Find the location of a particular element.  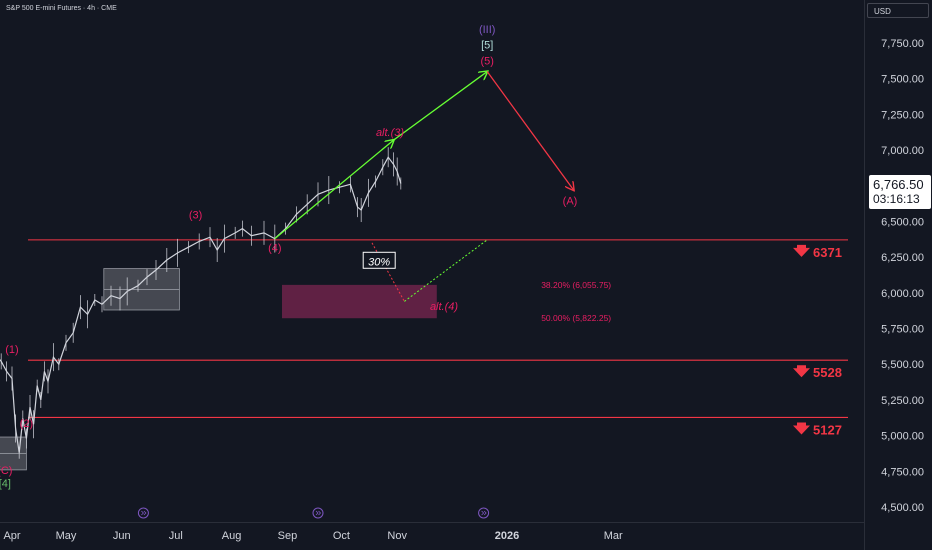

x-tick-label: Jun is located at coordinates (122, 536).